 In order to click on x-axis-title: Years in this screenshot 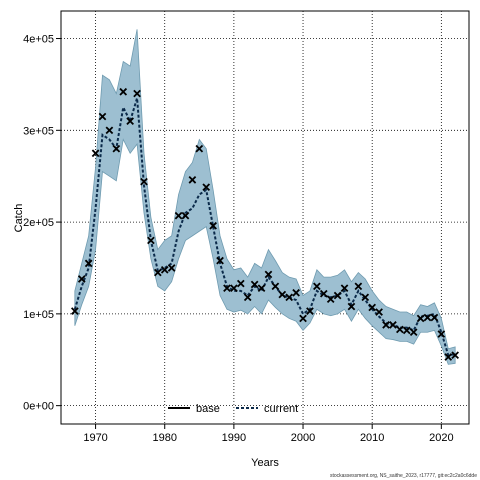, I will do `click(265, 463)`.